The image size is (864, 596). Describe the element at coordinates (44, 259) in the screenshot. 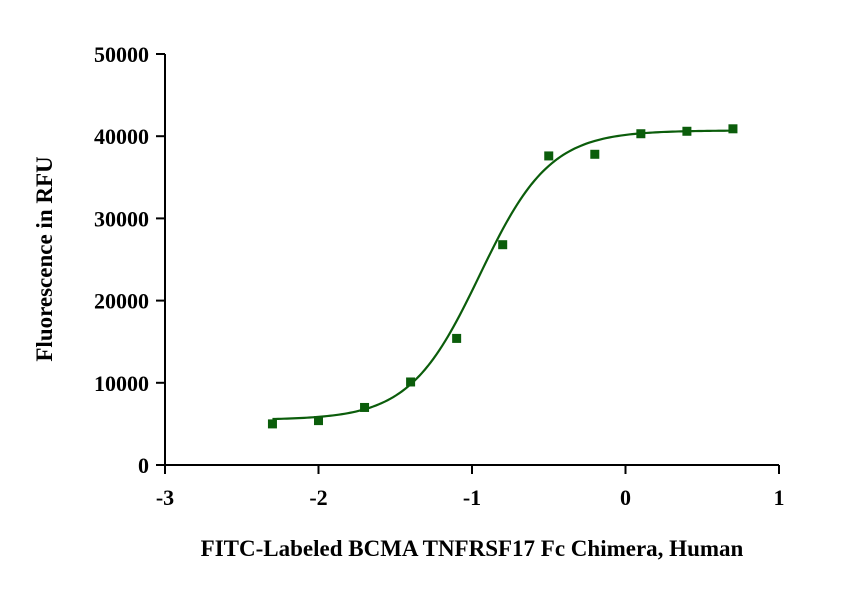

I see `y-axis-title: Fluorescence in RFU` at that location.